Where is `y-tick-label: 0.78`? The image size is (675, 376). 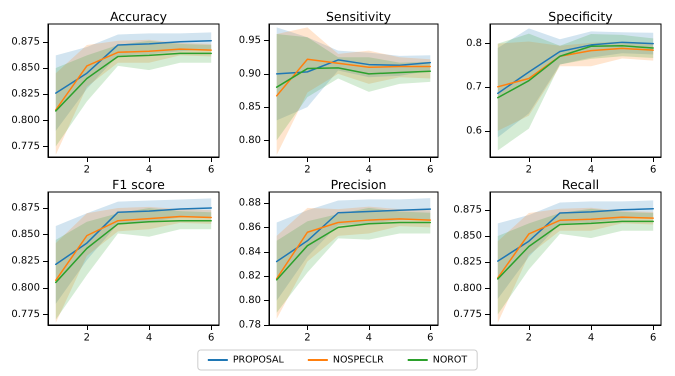 y-tick-label: 0.78 is located at coordinates (249, 325).